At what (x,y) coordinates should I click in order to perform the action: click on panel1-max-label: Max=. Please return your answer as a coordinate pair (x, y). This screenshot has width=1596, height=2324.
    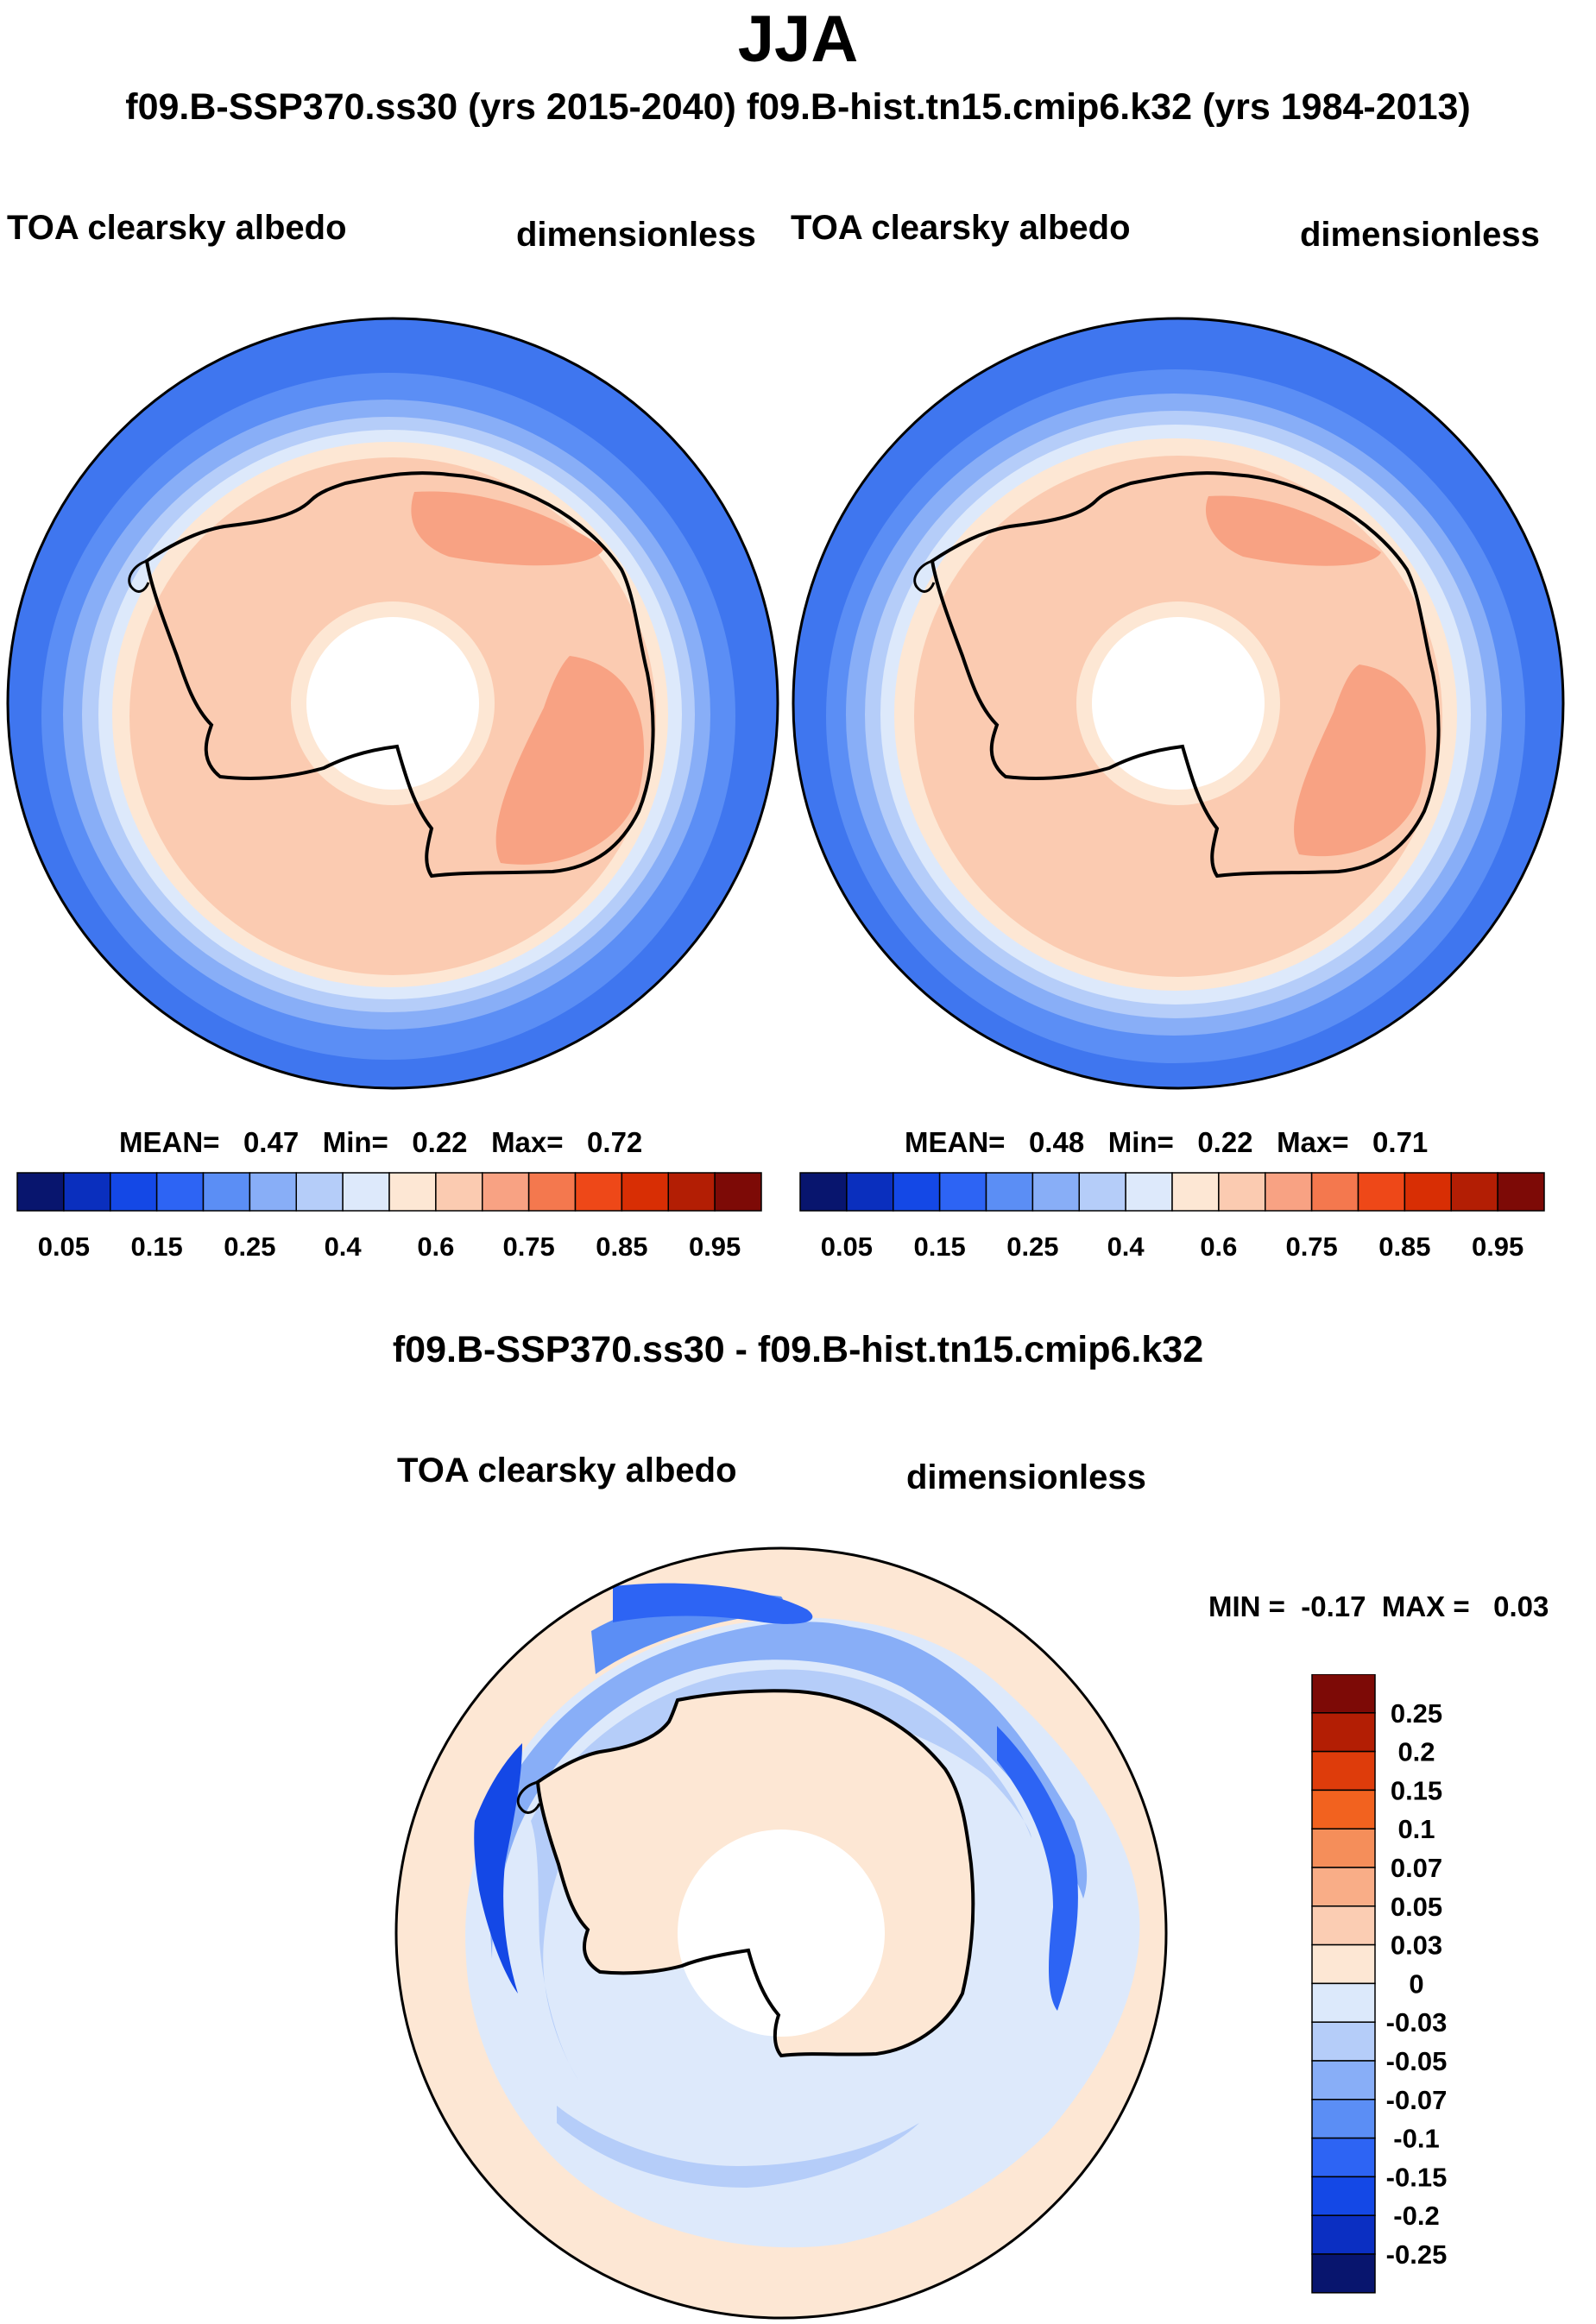
    Looking at the image, I should click on (527, 1142).